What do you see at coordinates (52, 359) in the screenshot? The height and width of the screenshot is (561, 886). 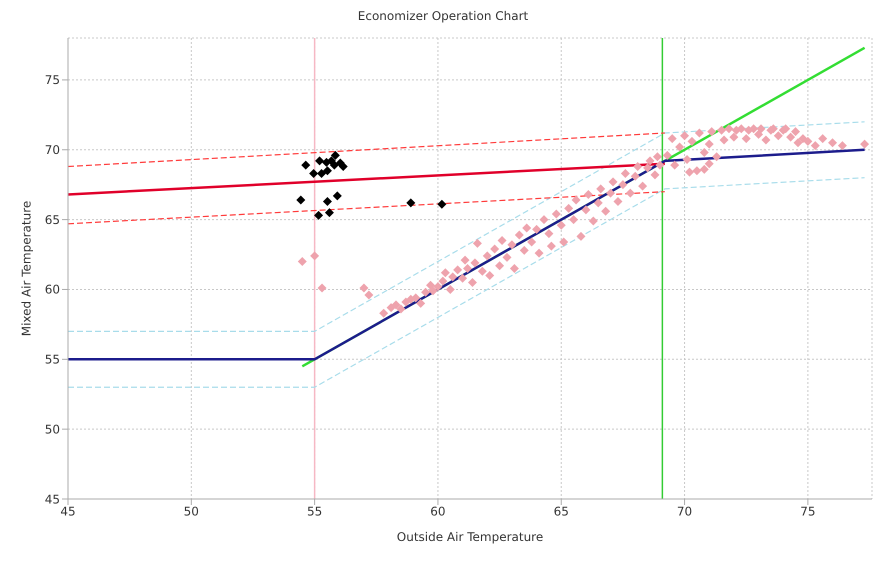 I see `y-tick-label: 55` at bounding box center [52, 359].